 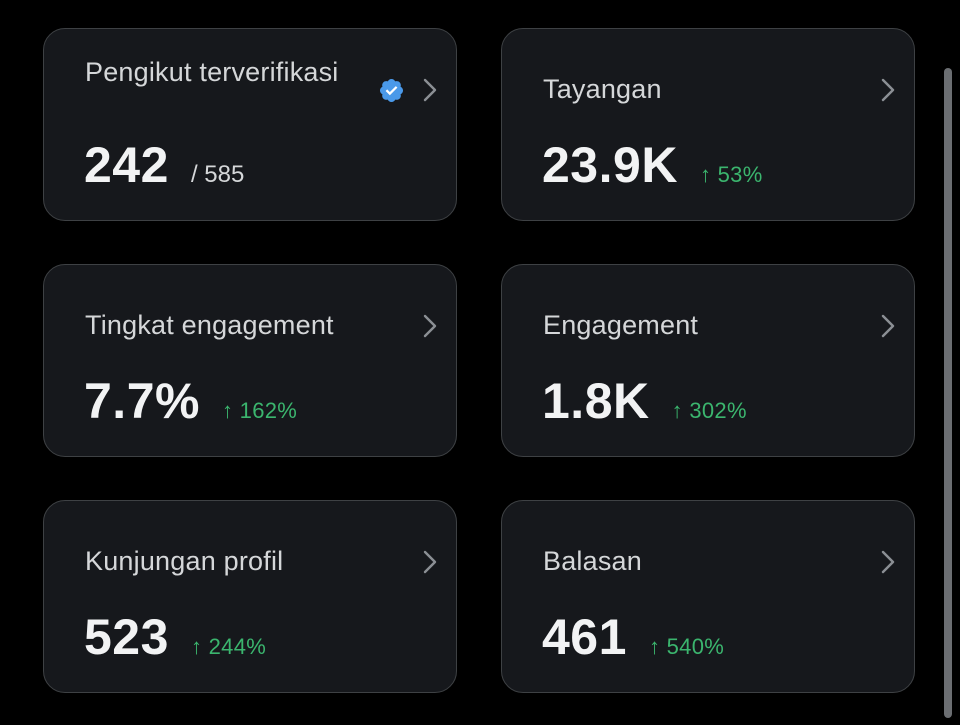 What do you see at coordinates (212, 72) in the screenshot?
I see `metric-label: Pengikut terverifikasi` at bounding box center [212, 72].